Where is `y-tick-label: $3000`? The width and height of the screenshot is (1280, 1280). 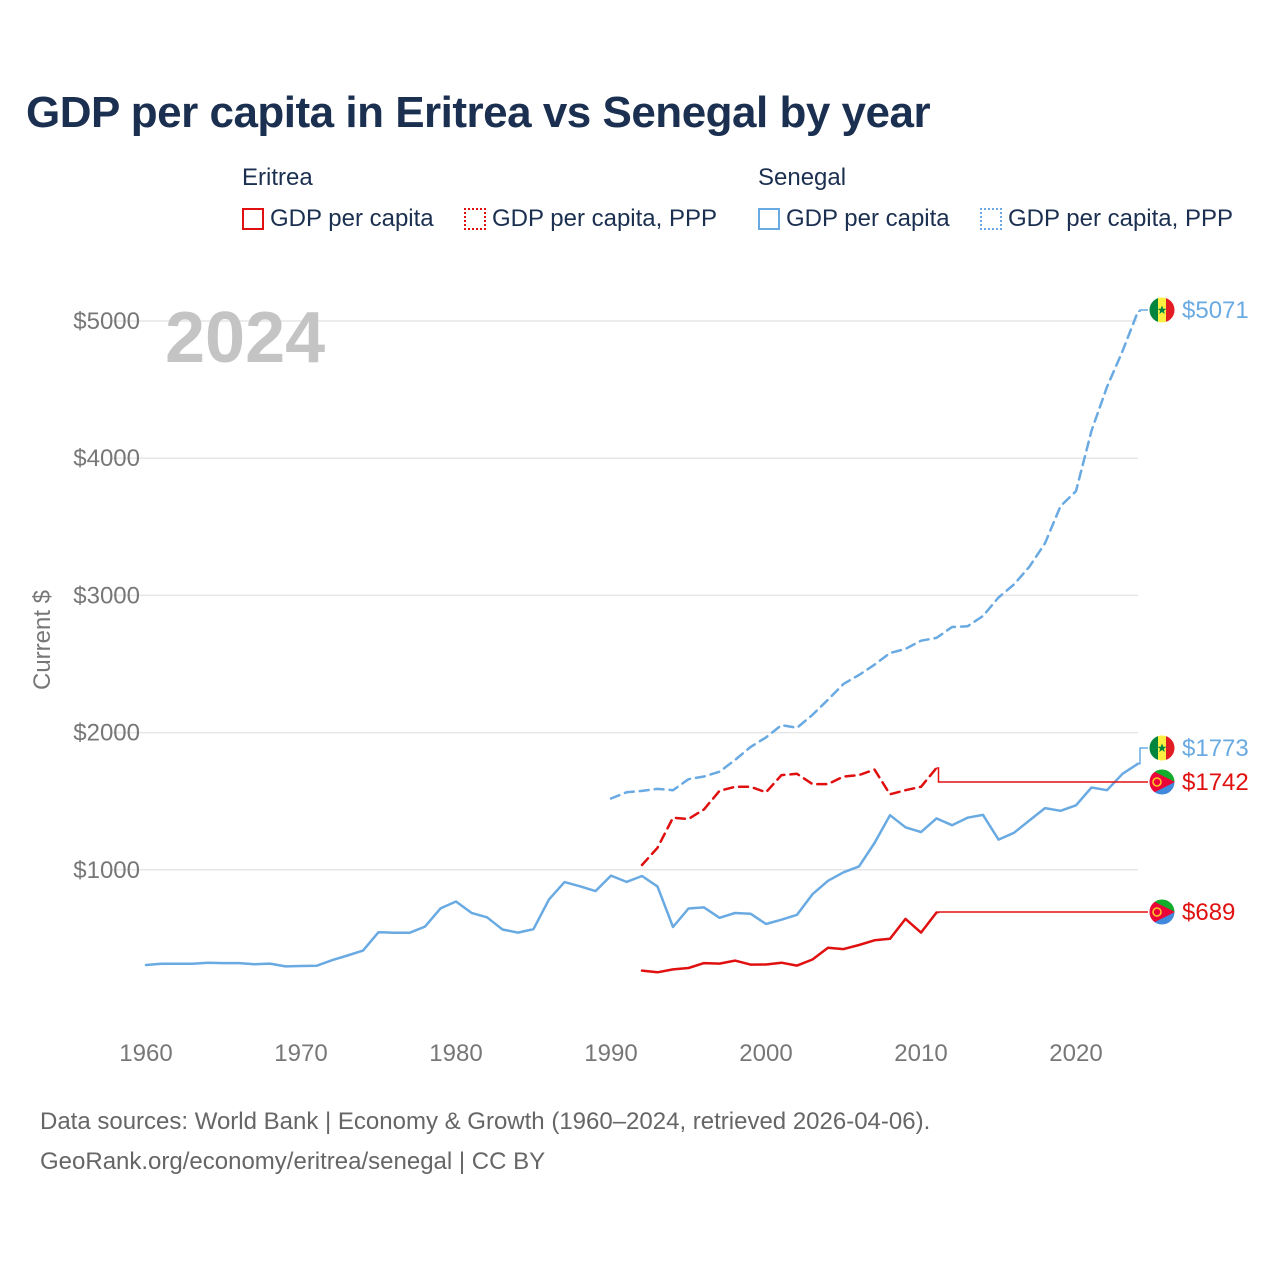 y-tick-label: $3000 is located at coordinates (106, 595).